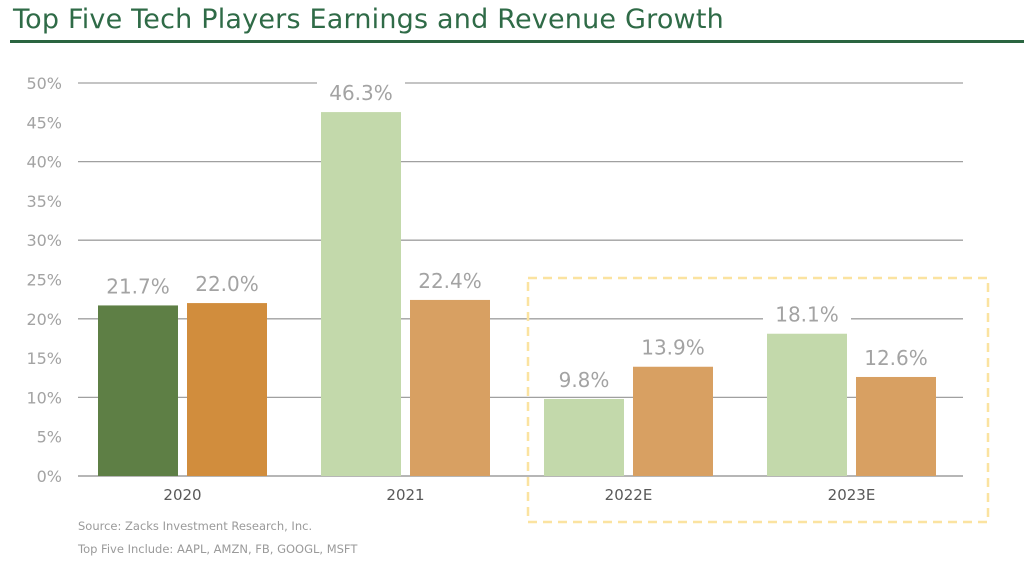 This screenshot has width=1024, height=568. I want to click on data-label: 18.1%, so click(807, 315).